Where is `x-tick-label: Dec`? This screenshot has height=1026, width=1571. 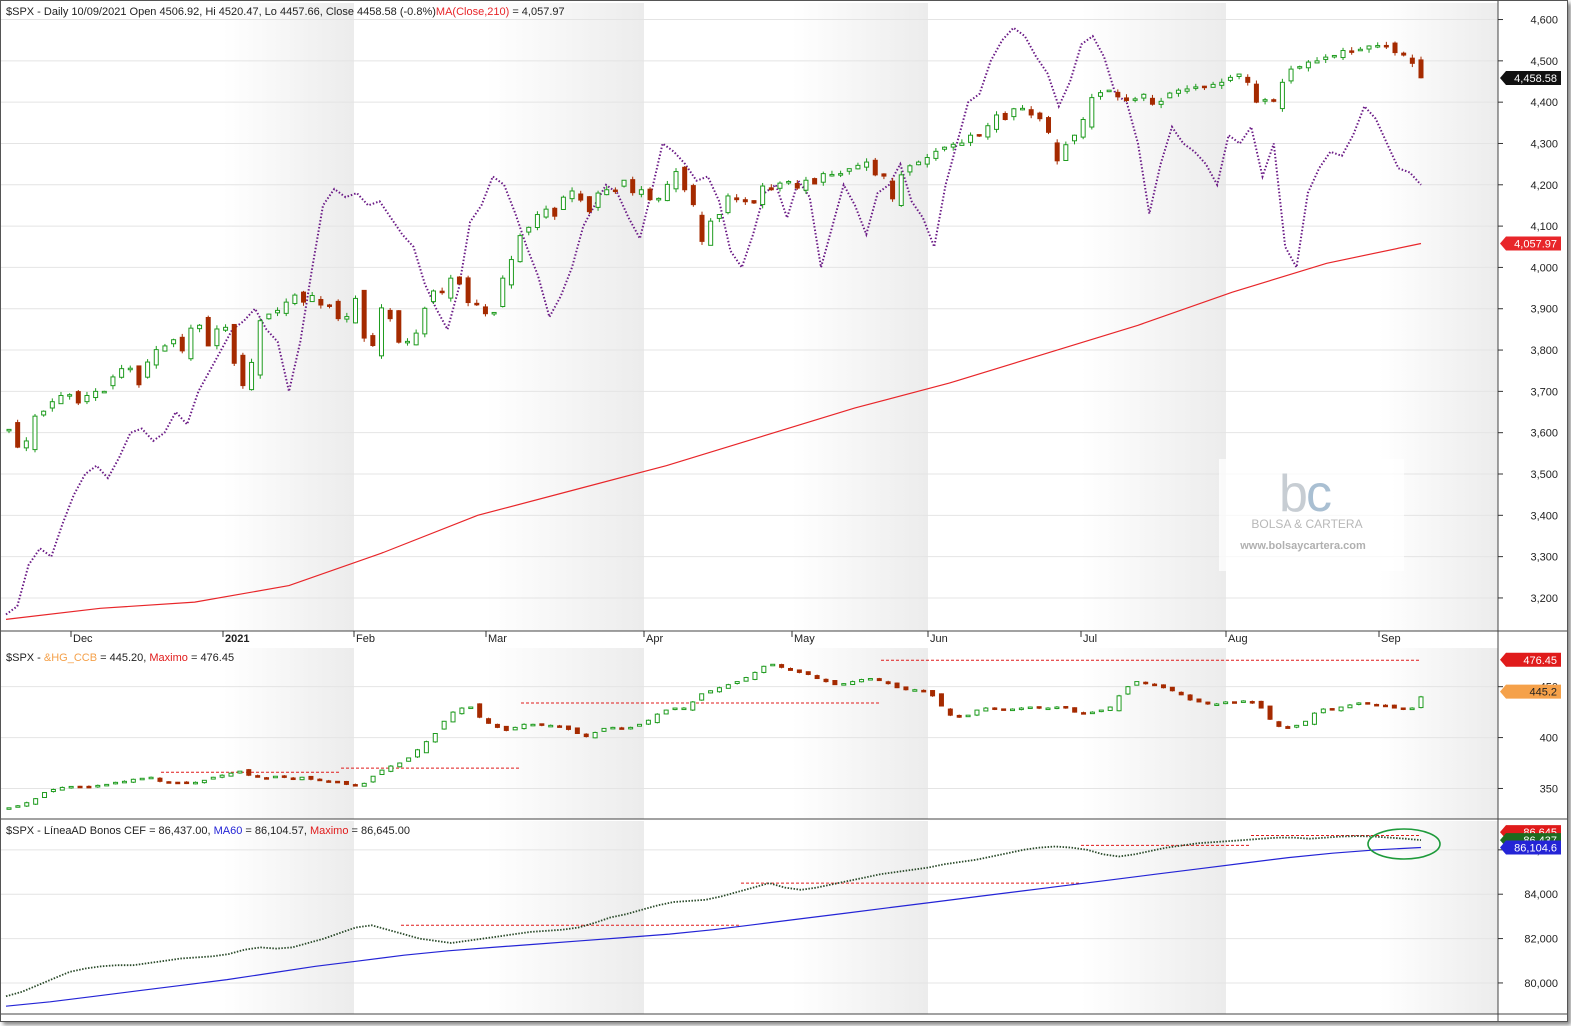 x-tick-label: Dec is located at coordinates (83, 639).